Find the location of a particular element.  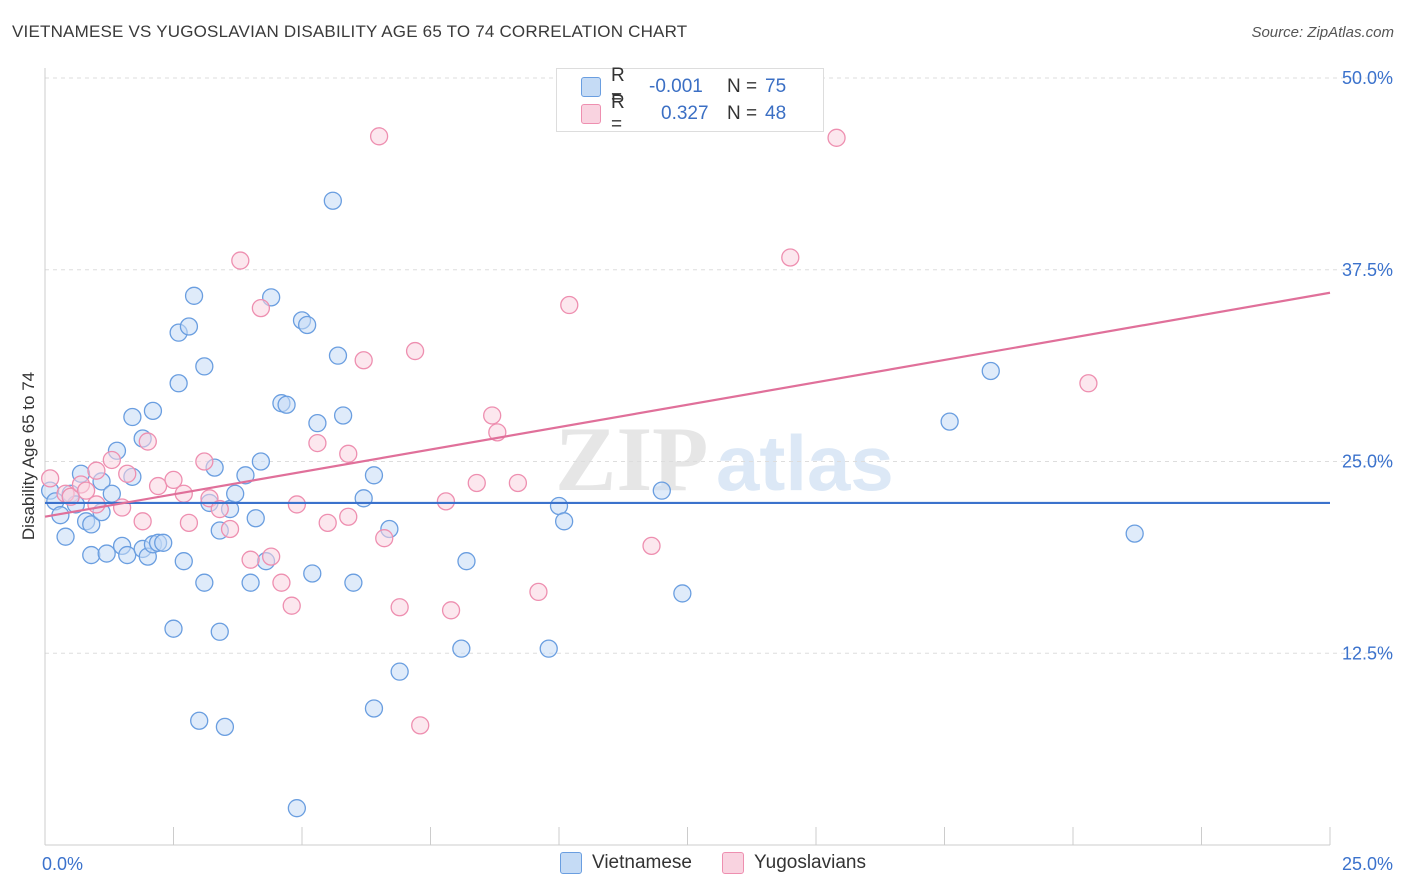

source-label: Source: ZipAtlas.com is located at coordinates (1322, 32).